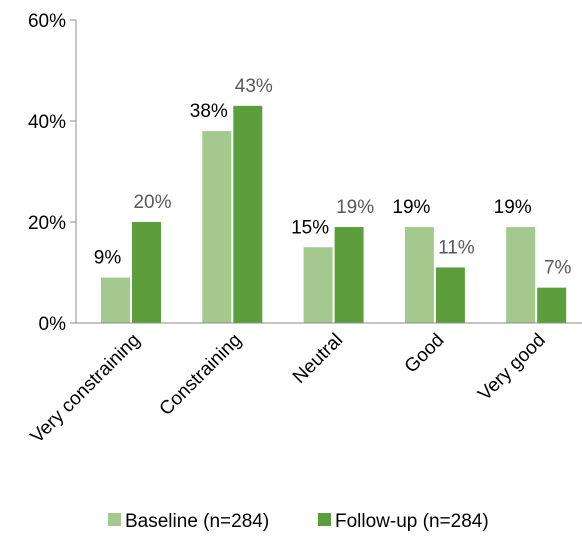  Describe the element at coordinates (558, 268) in the screenshot. I see `data-label: 7%` at that location.